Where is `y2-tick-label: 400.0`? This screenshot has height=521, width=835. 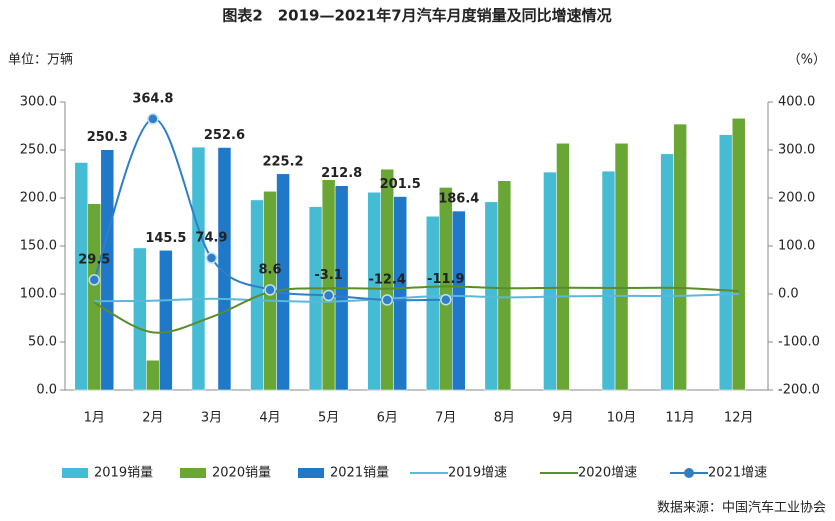
y2-tick-label: 400.0 is located at coordinates (796, 102).